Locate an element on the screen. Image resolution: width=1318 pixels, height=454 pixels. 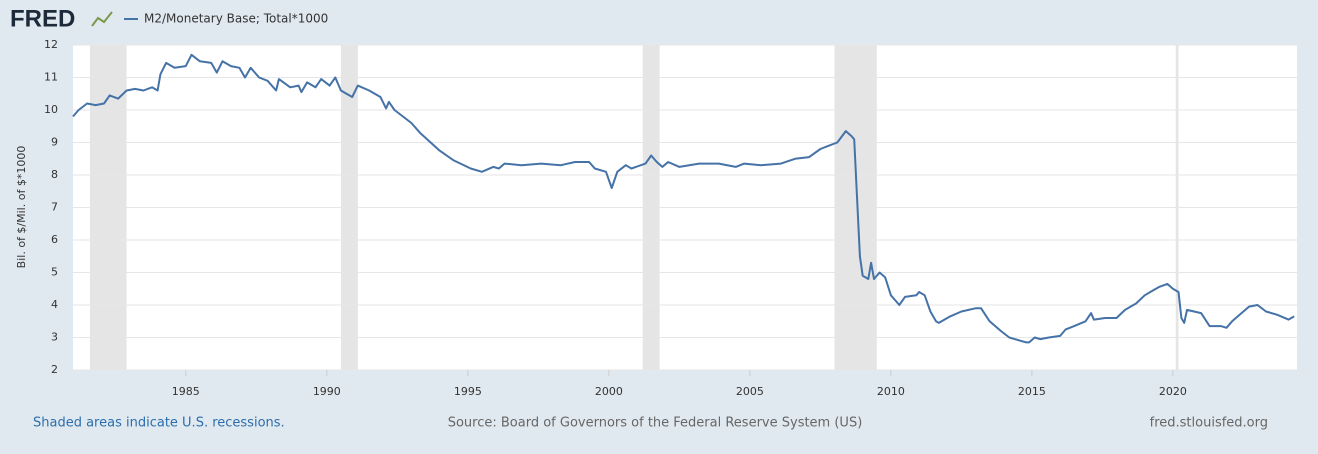
y-tick-label: 5 is located at coordinates (54, 272).